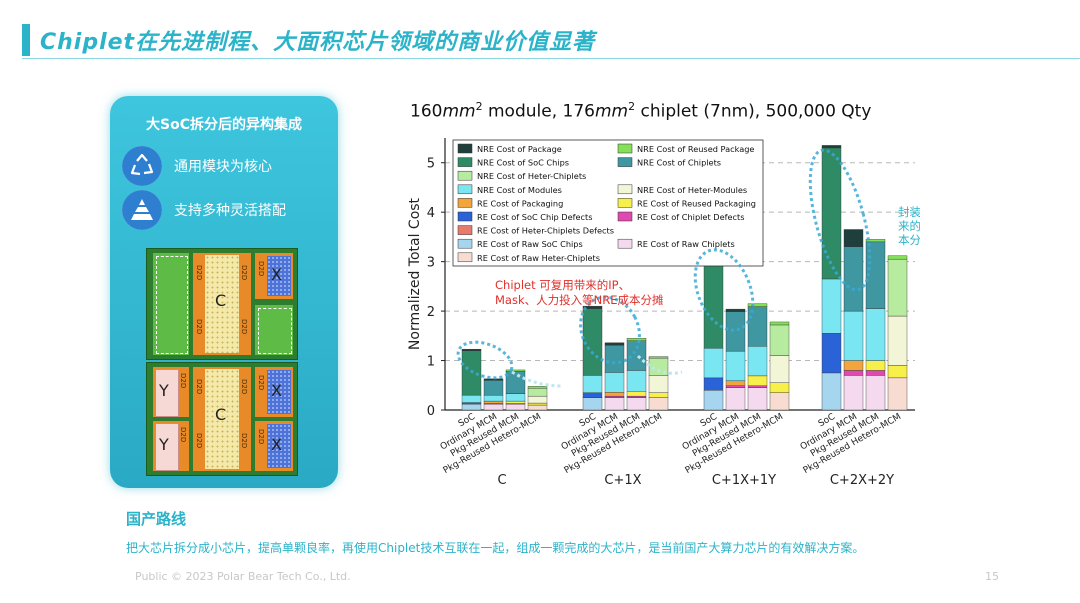  I want to click on legend-label: RE Cost of SoC Chip Defects, so click(535, 217).